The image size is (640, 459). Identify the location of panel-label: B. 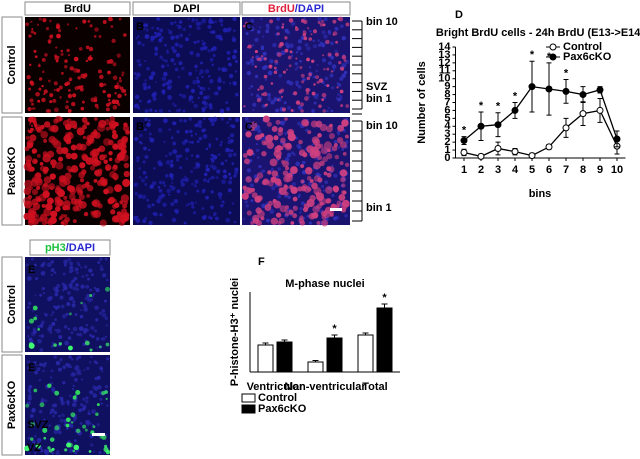
(140, 27).